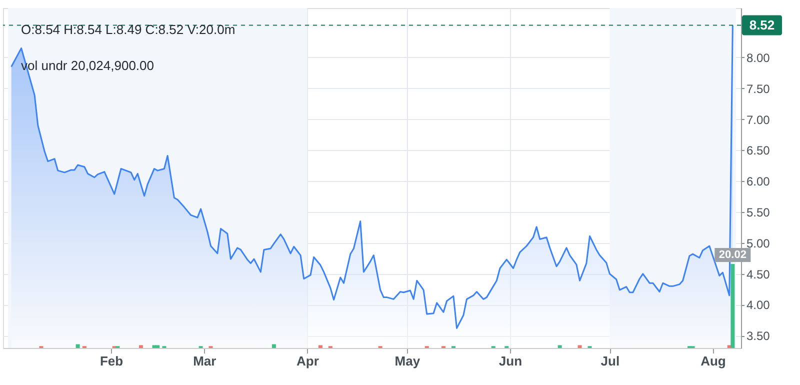  Describe the element at coordinates (204, 361) in the screenshot. I see `x-tick-label: Mar` at that location.